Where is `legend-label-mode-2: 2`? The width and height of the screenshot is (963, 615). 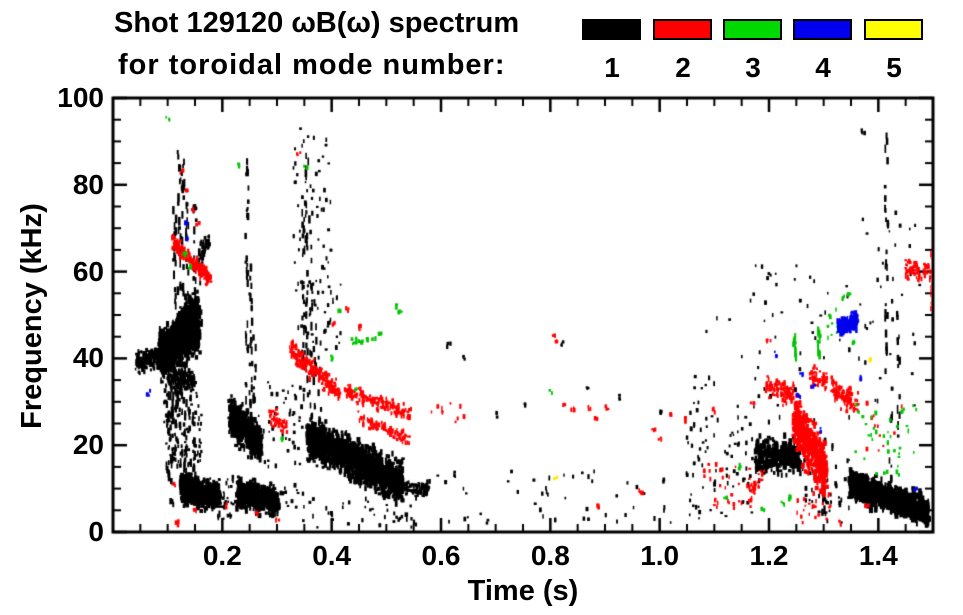
legend-label-mode-2: 2 is located at coordinates (683, 67).